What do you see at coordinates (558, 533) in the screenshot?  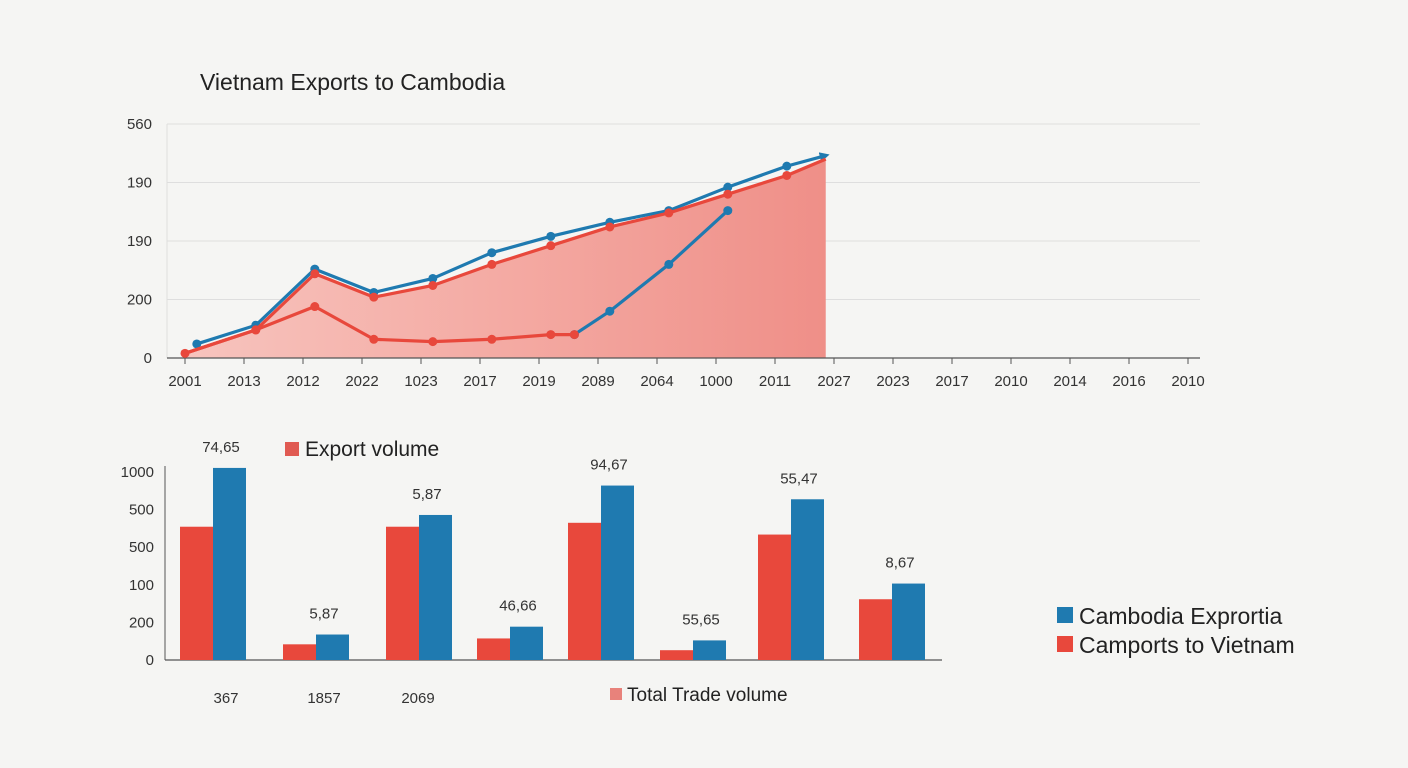 I see `bar-data-labels: 74,65 5,87 5,87 46,66 94,67 55,65 55,47 8,67` at bounding box center [558, 533].